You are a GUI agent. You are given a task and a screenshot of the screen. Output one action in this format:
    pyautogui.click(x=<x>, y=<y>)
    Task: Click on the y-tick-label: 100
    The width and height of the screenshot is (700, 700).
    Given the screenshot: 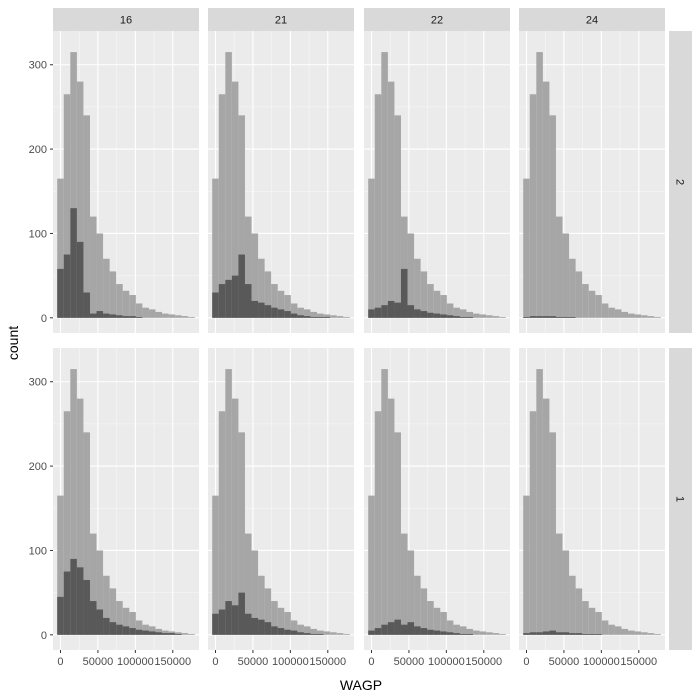 What is the action you would take?
    pyautogui.click(x=38, y=551)
    